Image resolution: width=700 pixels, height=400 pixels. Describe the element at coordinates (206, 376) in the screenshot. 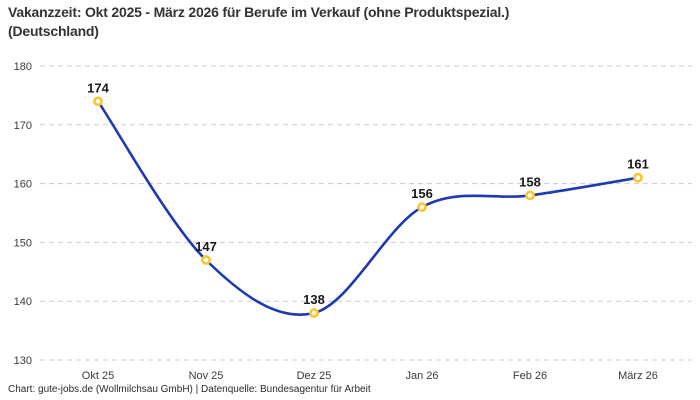

I see `x-tick-label: Nov 25` at that location.